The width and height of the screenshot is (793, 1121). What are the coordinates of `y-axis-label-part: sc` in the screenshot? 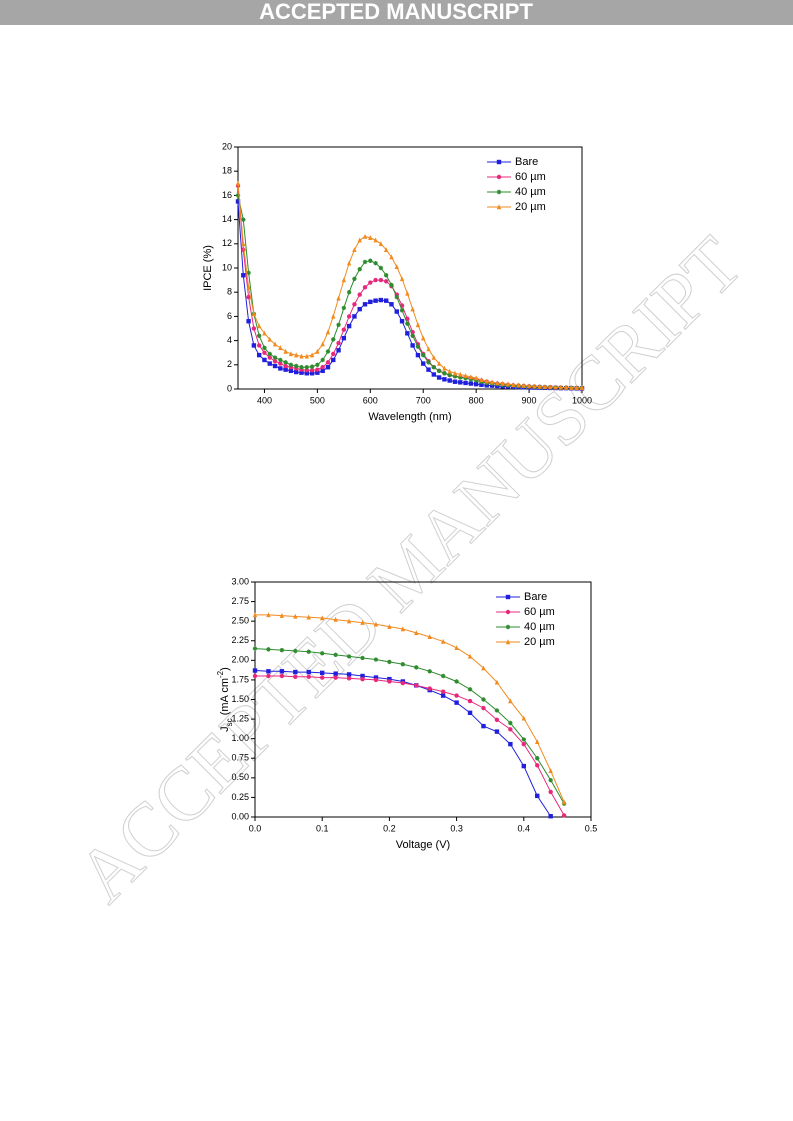 It's located at (229, 722).